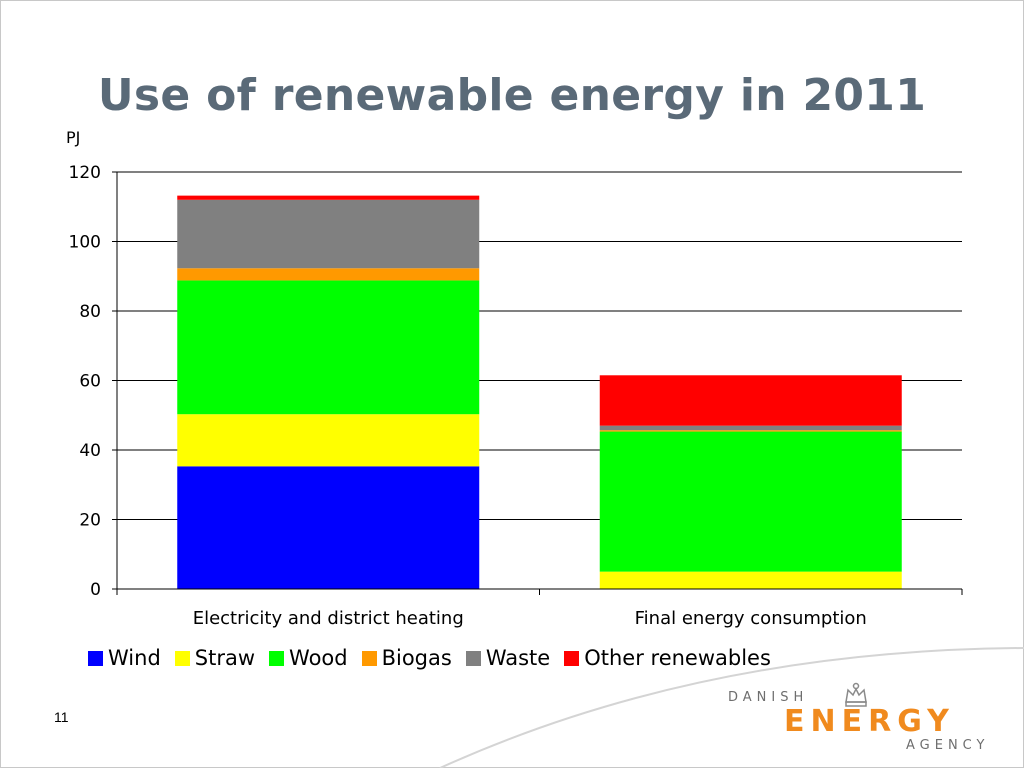 The image size is (1024, 768). What do you see at coordinates (948, 745) in the screenshot?
I see `logo-text-agency: AGENCY` at bounding box center [948, 745].